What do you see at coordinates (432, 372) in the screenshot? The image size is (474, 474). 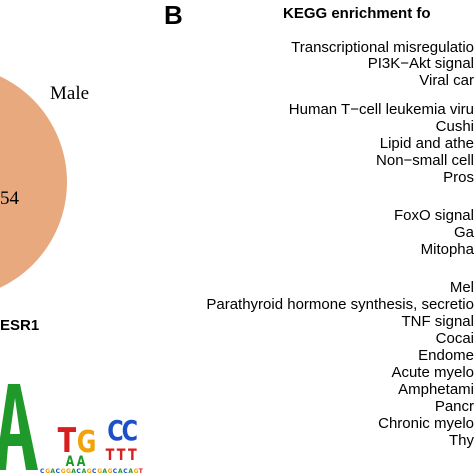 I see `kegg-term: Acute myelo` at bounding box center [432, 372].